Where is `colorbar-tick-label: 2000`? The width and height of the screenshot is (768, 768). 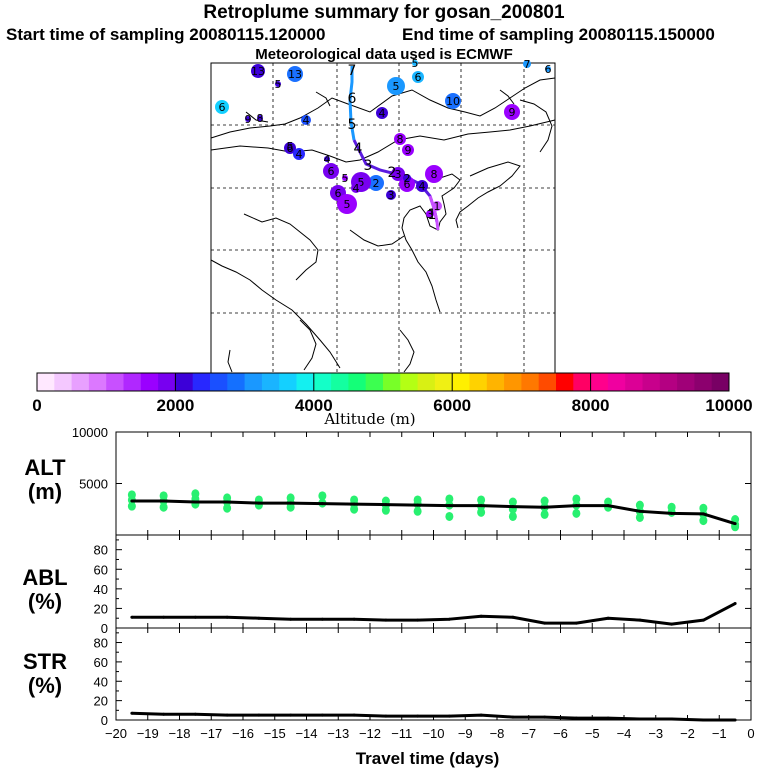
colorbar-tick-label: 2000 is located at coordinates (175, 405).